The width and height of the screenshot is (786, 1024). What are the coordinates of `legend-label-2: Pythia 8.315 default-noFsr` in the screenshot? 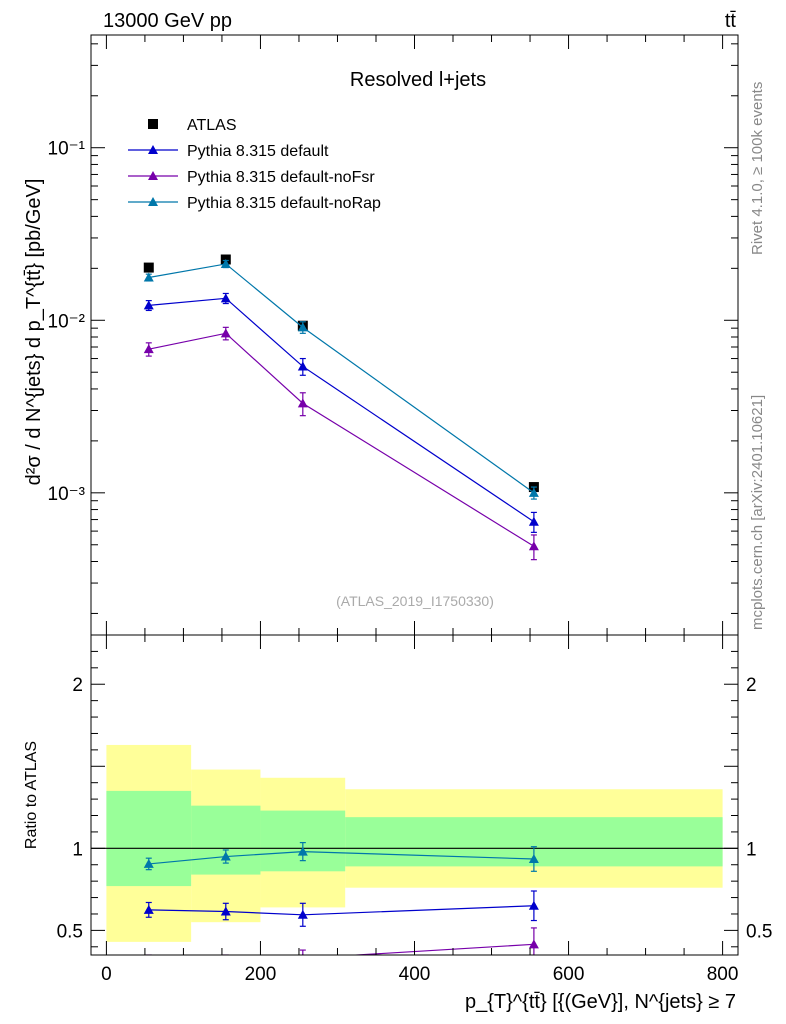 It's located at (281, 177).